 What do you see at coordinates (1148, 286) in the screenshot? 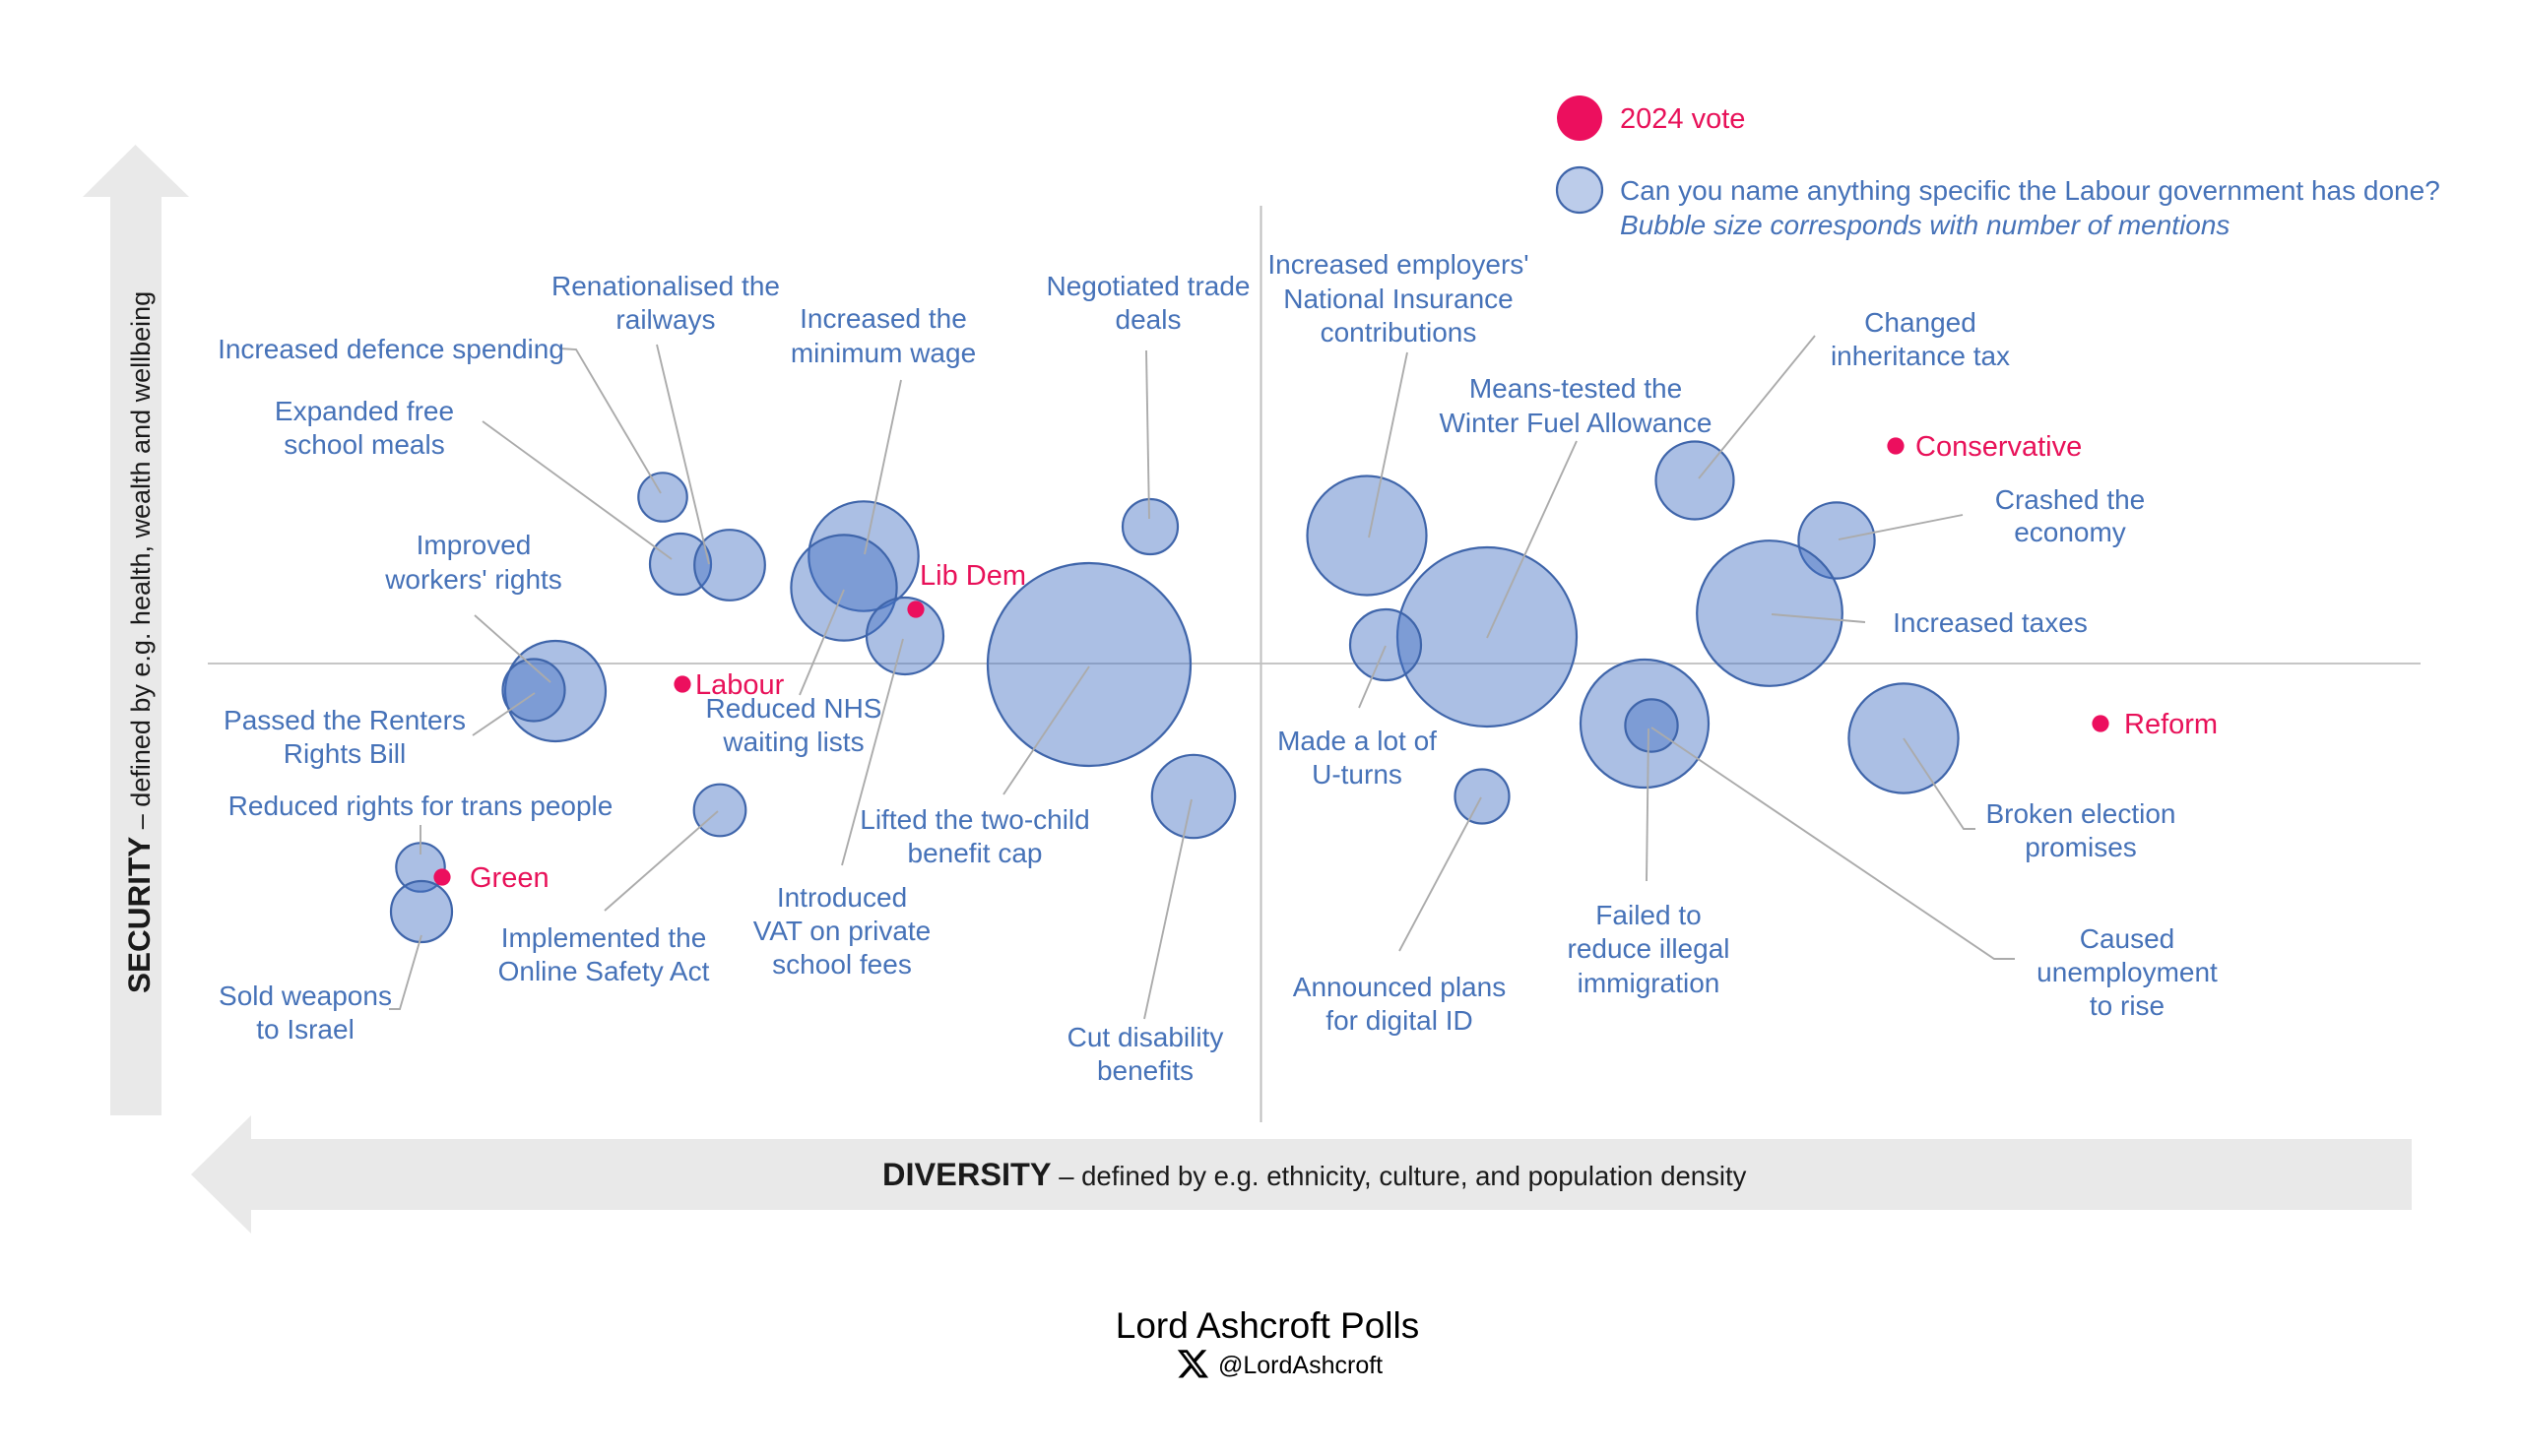
I see `svg-text: Negotiated trade` at bounding box center [1148, 286].